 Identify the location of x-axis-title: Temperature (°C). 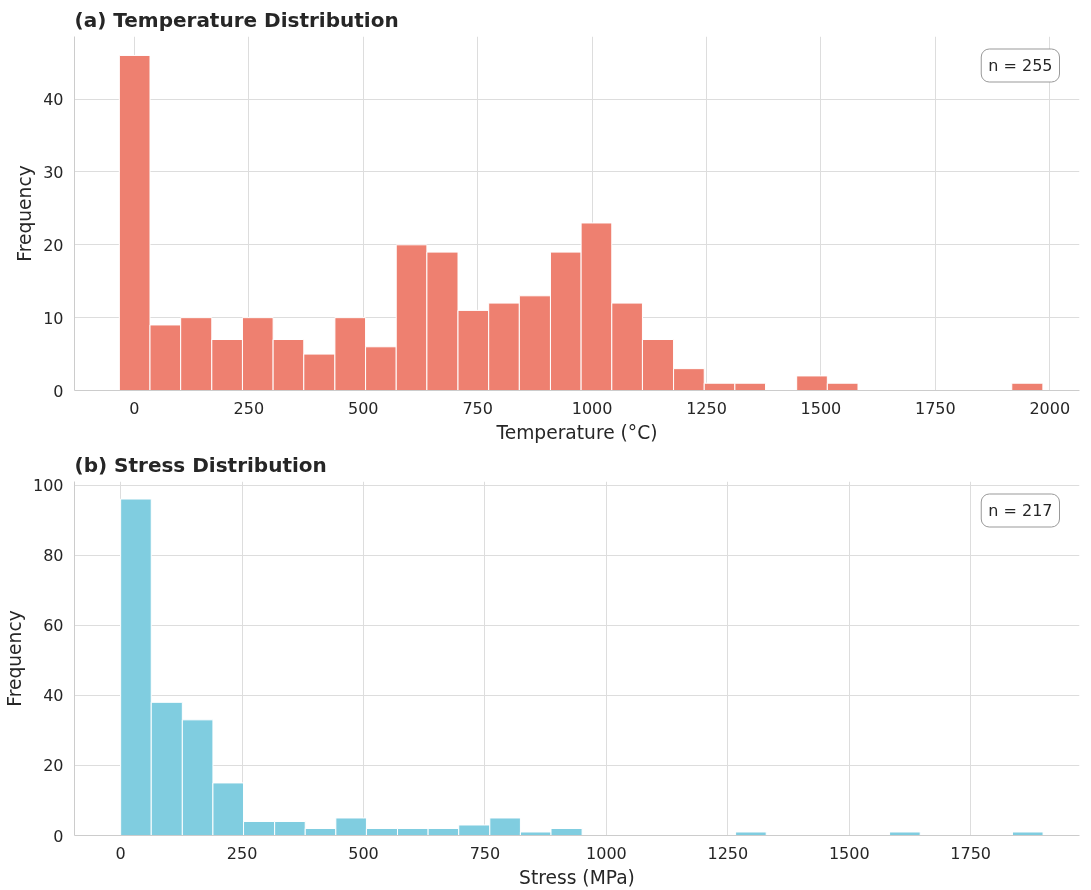
(576, 432).